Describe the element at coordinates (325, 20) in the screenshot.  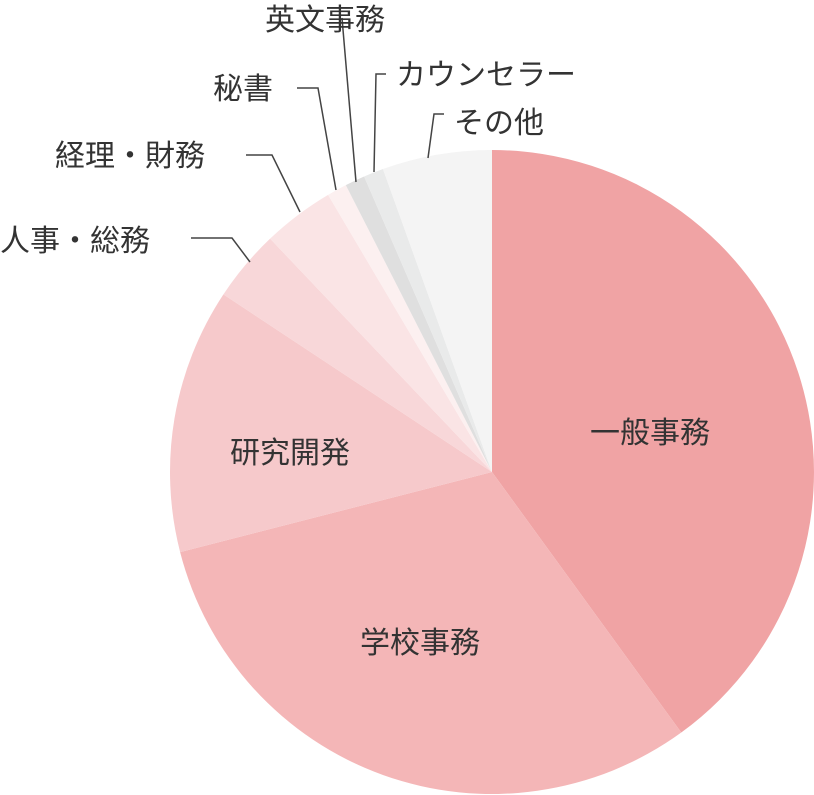
I see `slice-label: 英文事務` at that location.